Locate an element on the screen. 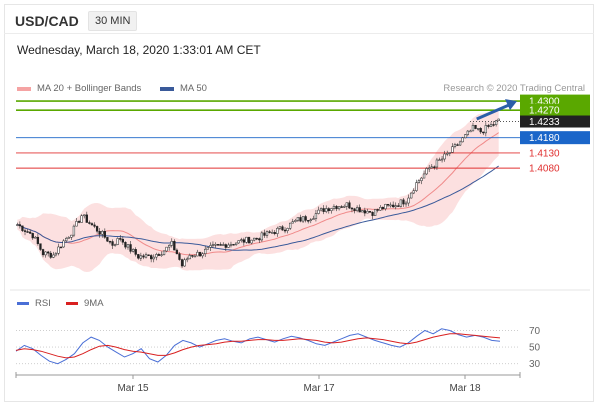 The width and height of the screenshot is (600, 408). rsi-tick-1: 50 is located at coordinates (535, 348).